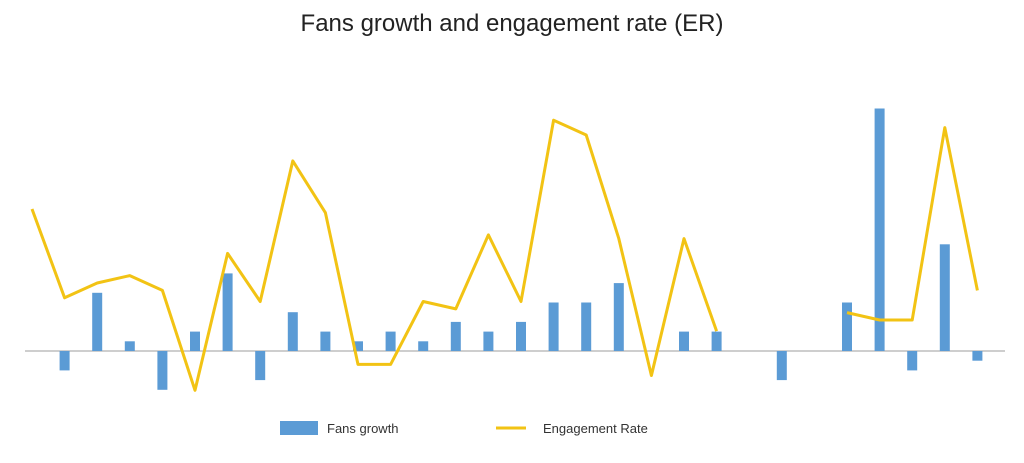  I want to click on chart-title: Fans growth and engagement rate (ER), so click(512, 23).